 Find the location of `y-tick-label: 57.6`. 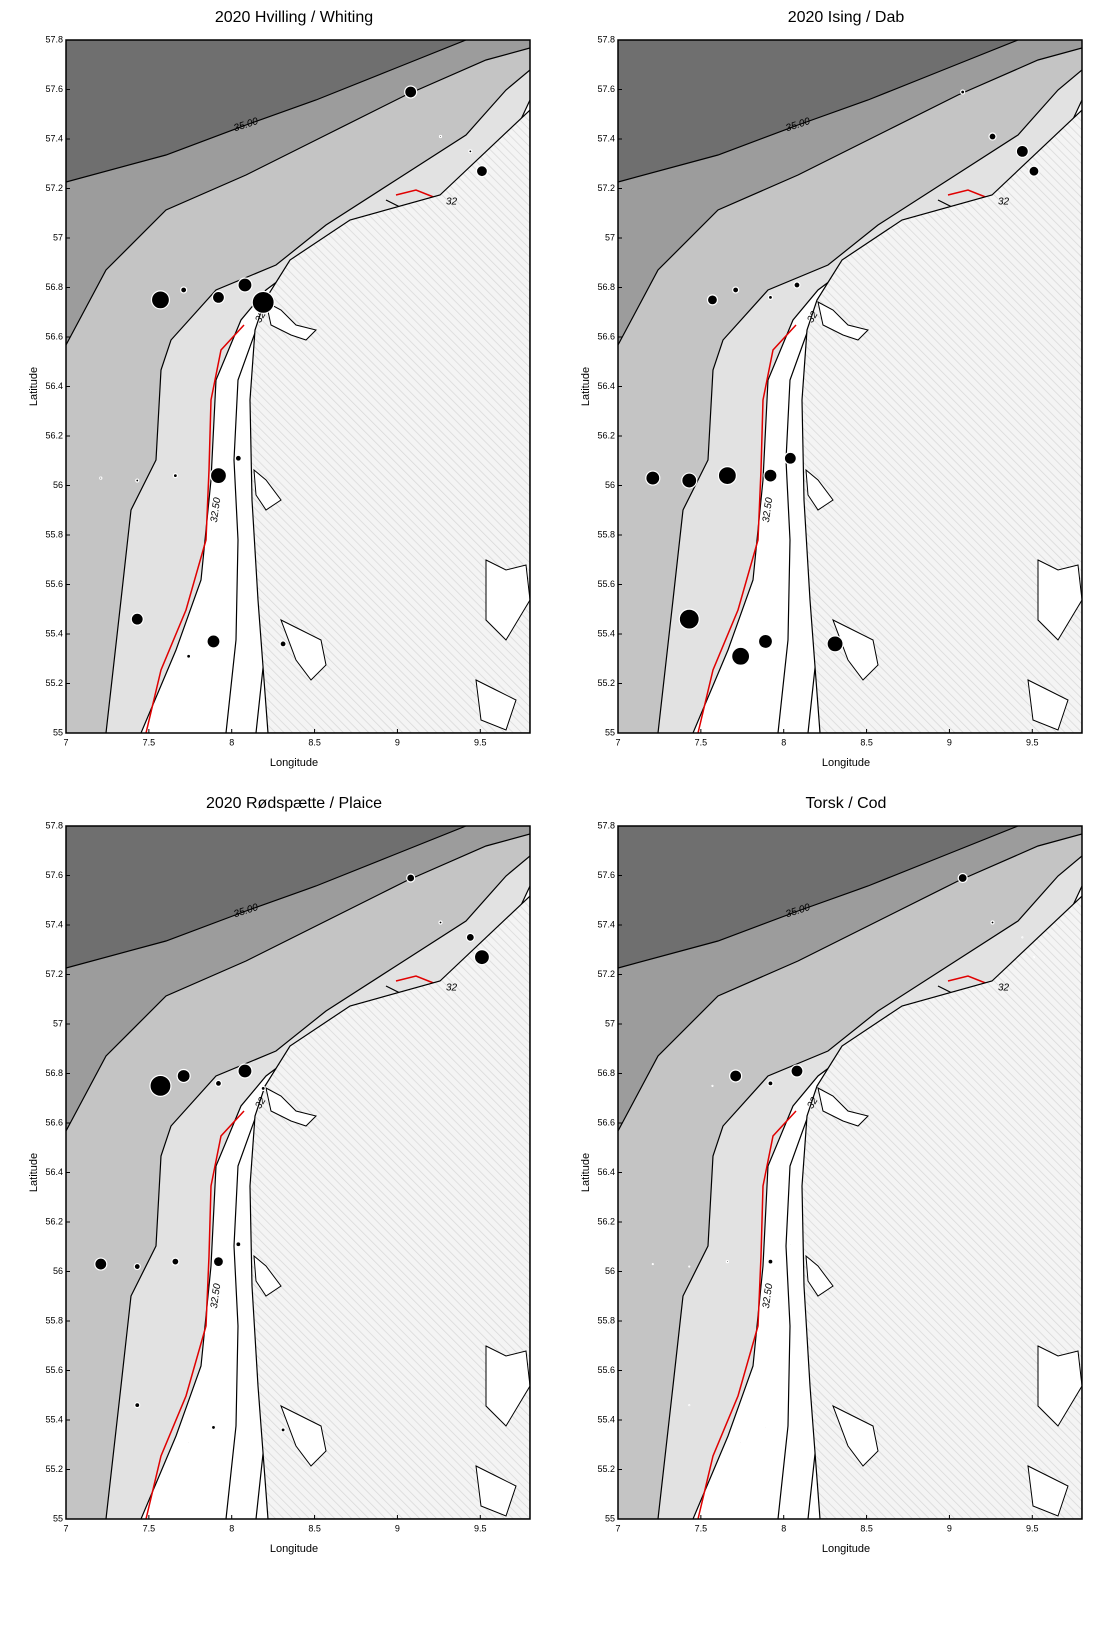

y-tick-label: 57.6 is located at coordinates (54, 89).